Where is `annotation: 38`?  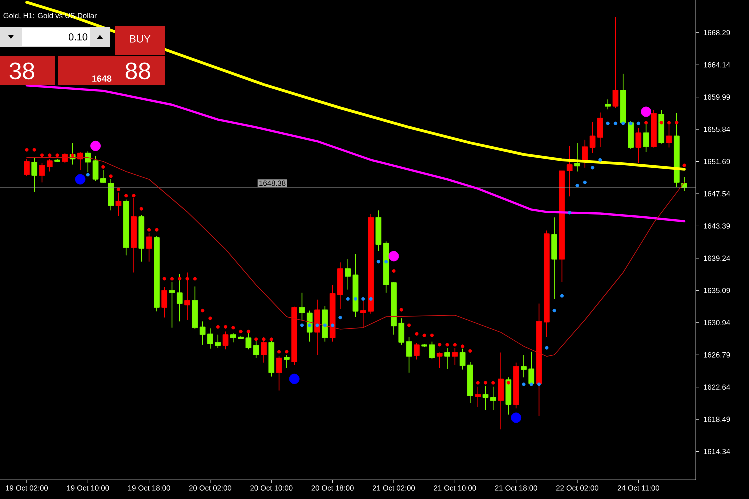 annotation: 38 is located at coordinates (22, 71).